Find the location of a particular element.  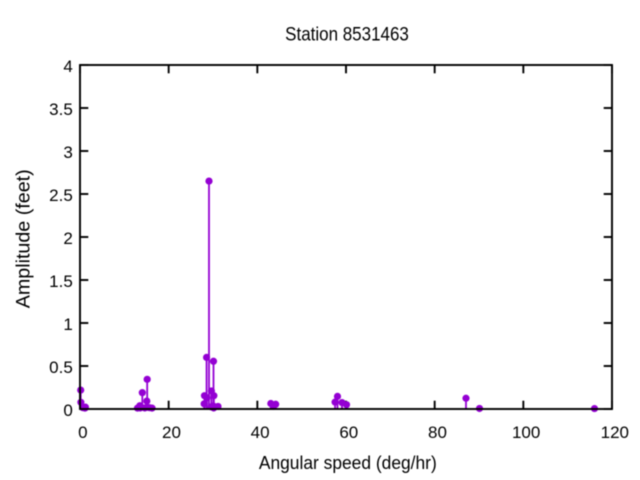

svg-text: 1.5 is located at coordinates (61, 281).